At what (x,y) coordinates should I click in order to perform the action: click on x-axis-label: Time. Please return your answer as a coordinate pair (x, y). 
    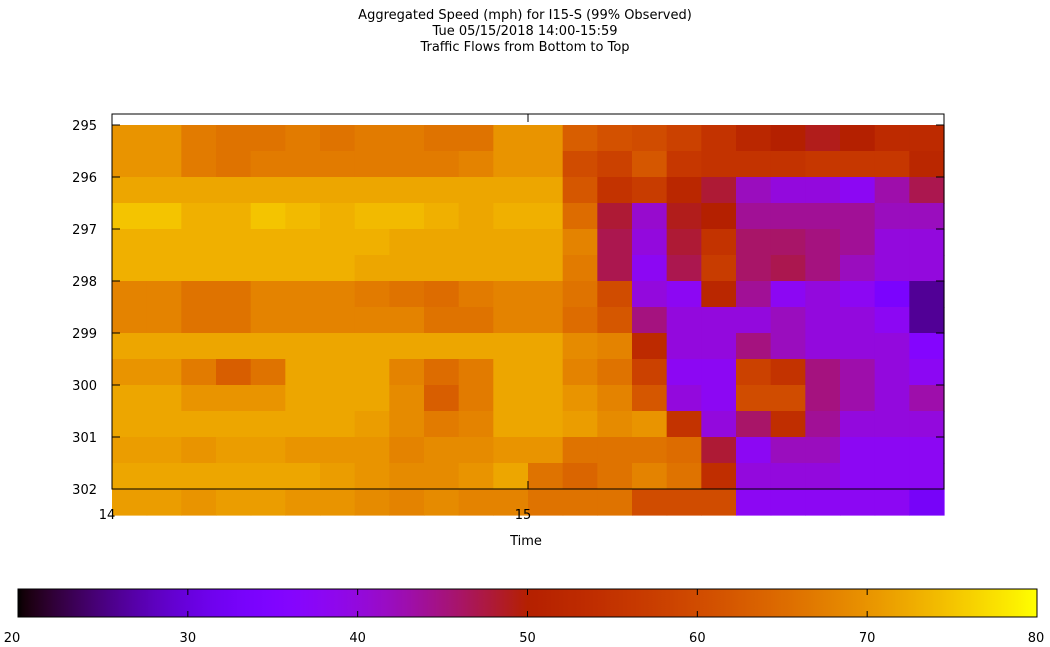
    Looking at the image, I should click on (525, 541).